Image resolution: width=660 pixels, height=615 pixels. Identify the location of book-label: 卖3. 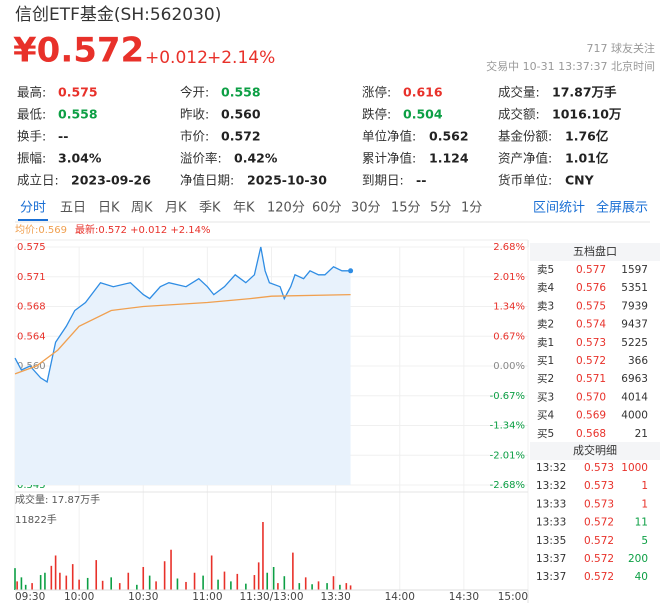
(545, 306).